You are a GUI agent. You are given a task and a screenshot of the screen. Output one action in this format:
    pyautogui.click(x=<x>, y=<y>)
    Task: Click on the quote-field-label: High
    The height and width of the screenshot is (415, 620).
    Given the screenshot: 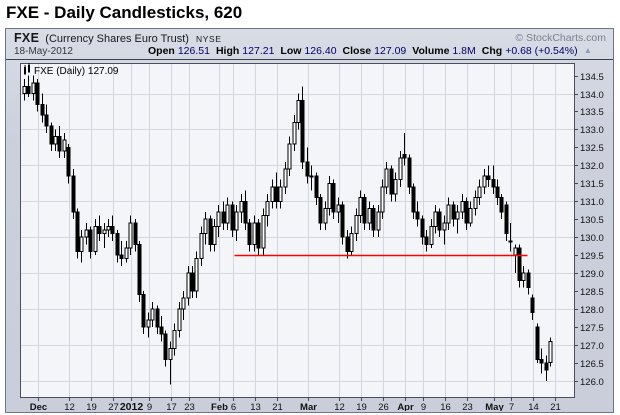 What is the action you would take?
    pyautogui.click(x=227, y=51)
    